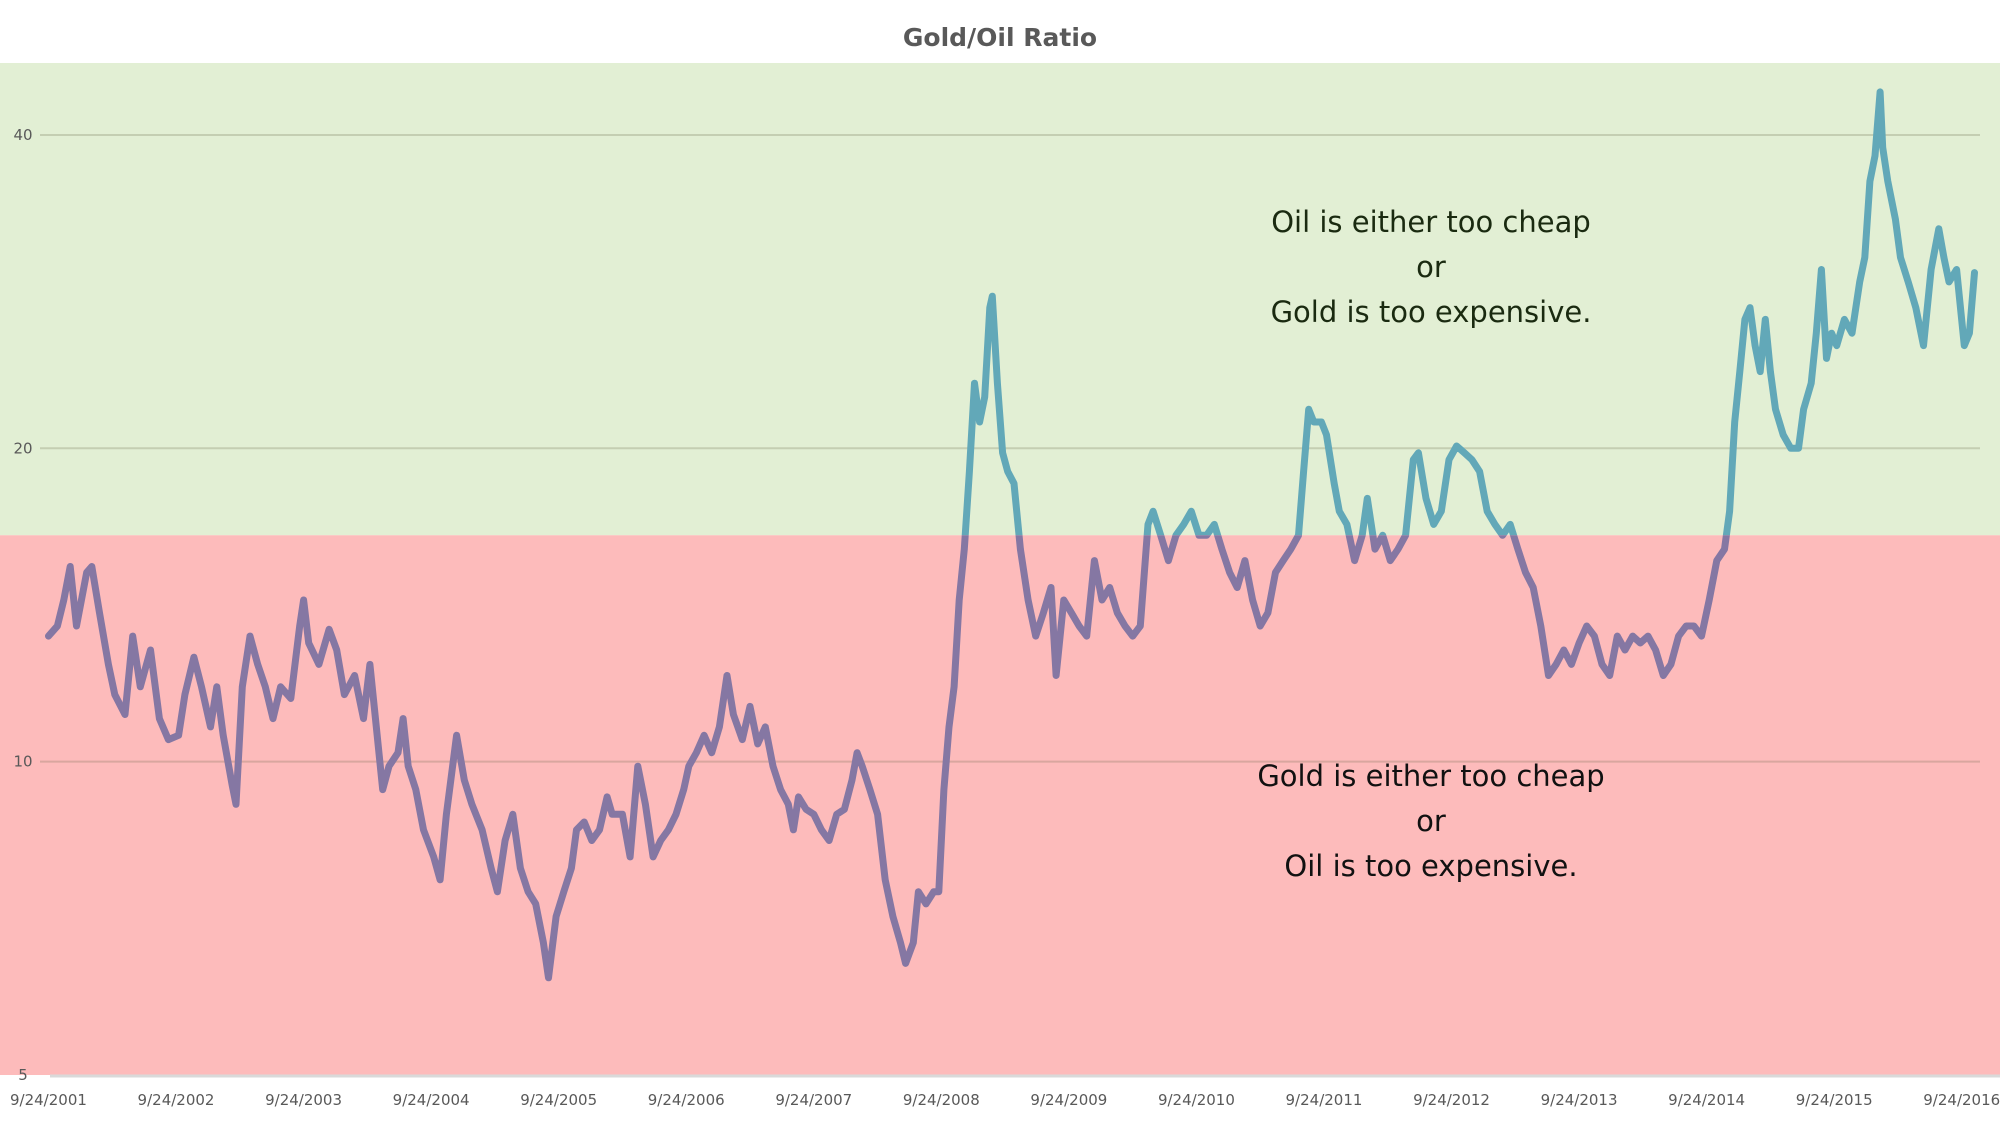  Describe the element at coordinates (303, 1100) in the screenshot. I see `x-tick-label: 9/24/2003` at that location.